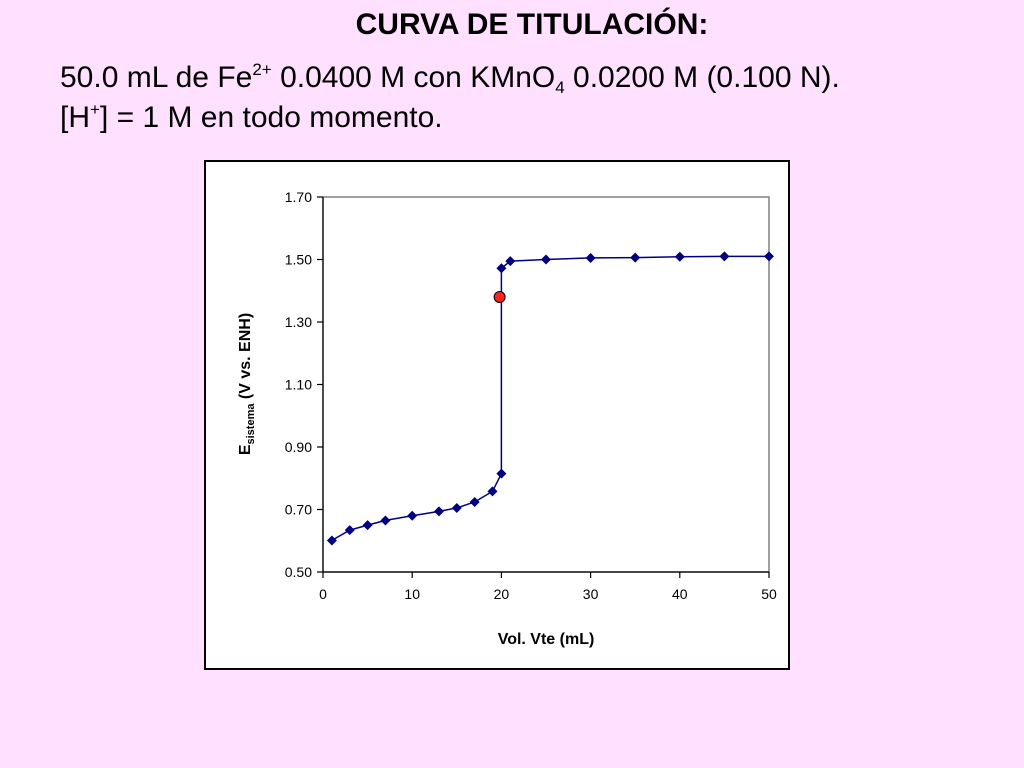 The height and width of the screenshot is (768, 1024). What do you see at coordinates (271, 117) in the screenshot?
I see `subtitle-text: ] = 1 M en todo momento.` at bounding box center [271, 117].